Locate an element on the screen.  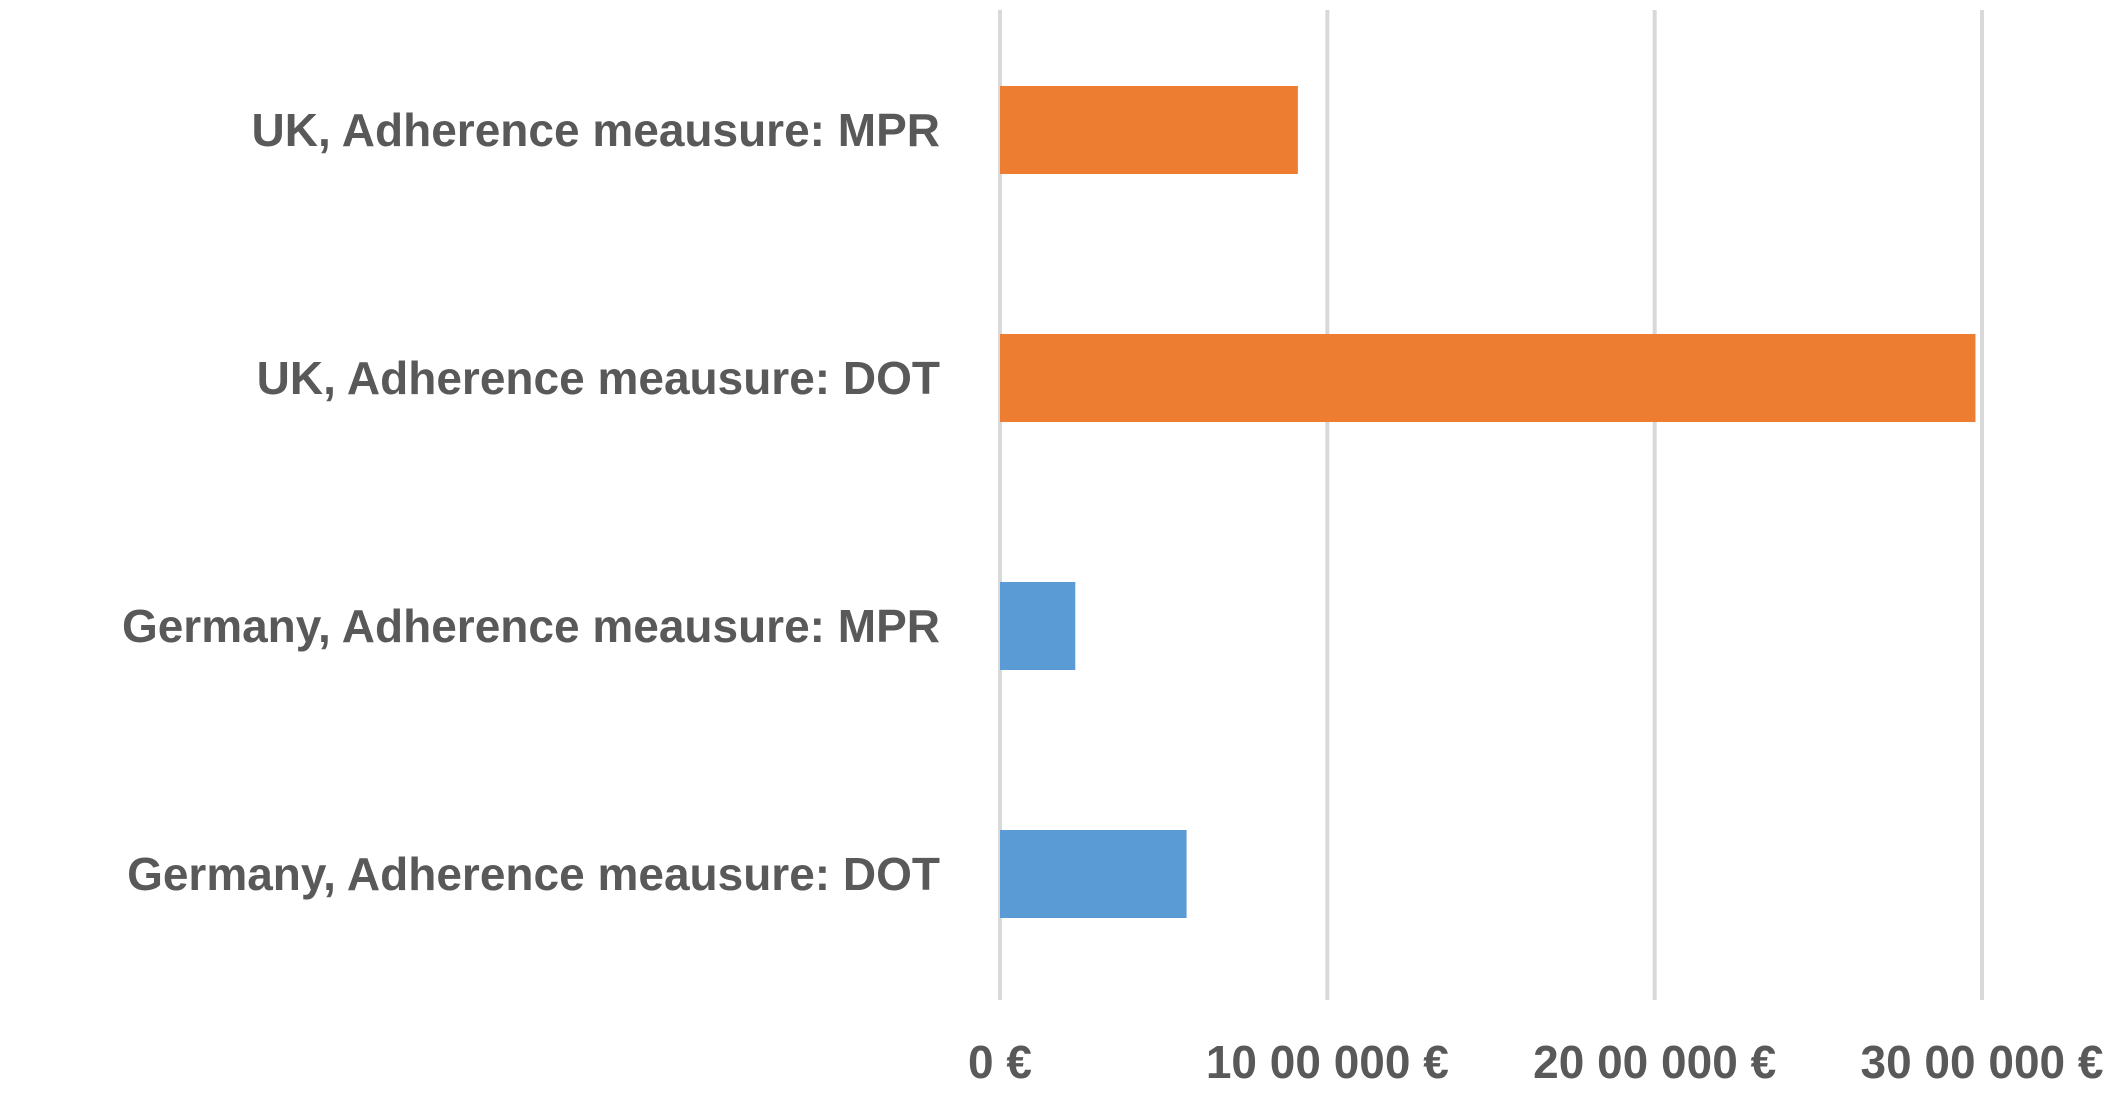
category-label-1: UK, Adherence meausure: DOT is located at coordinates (598, 378).